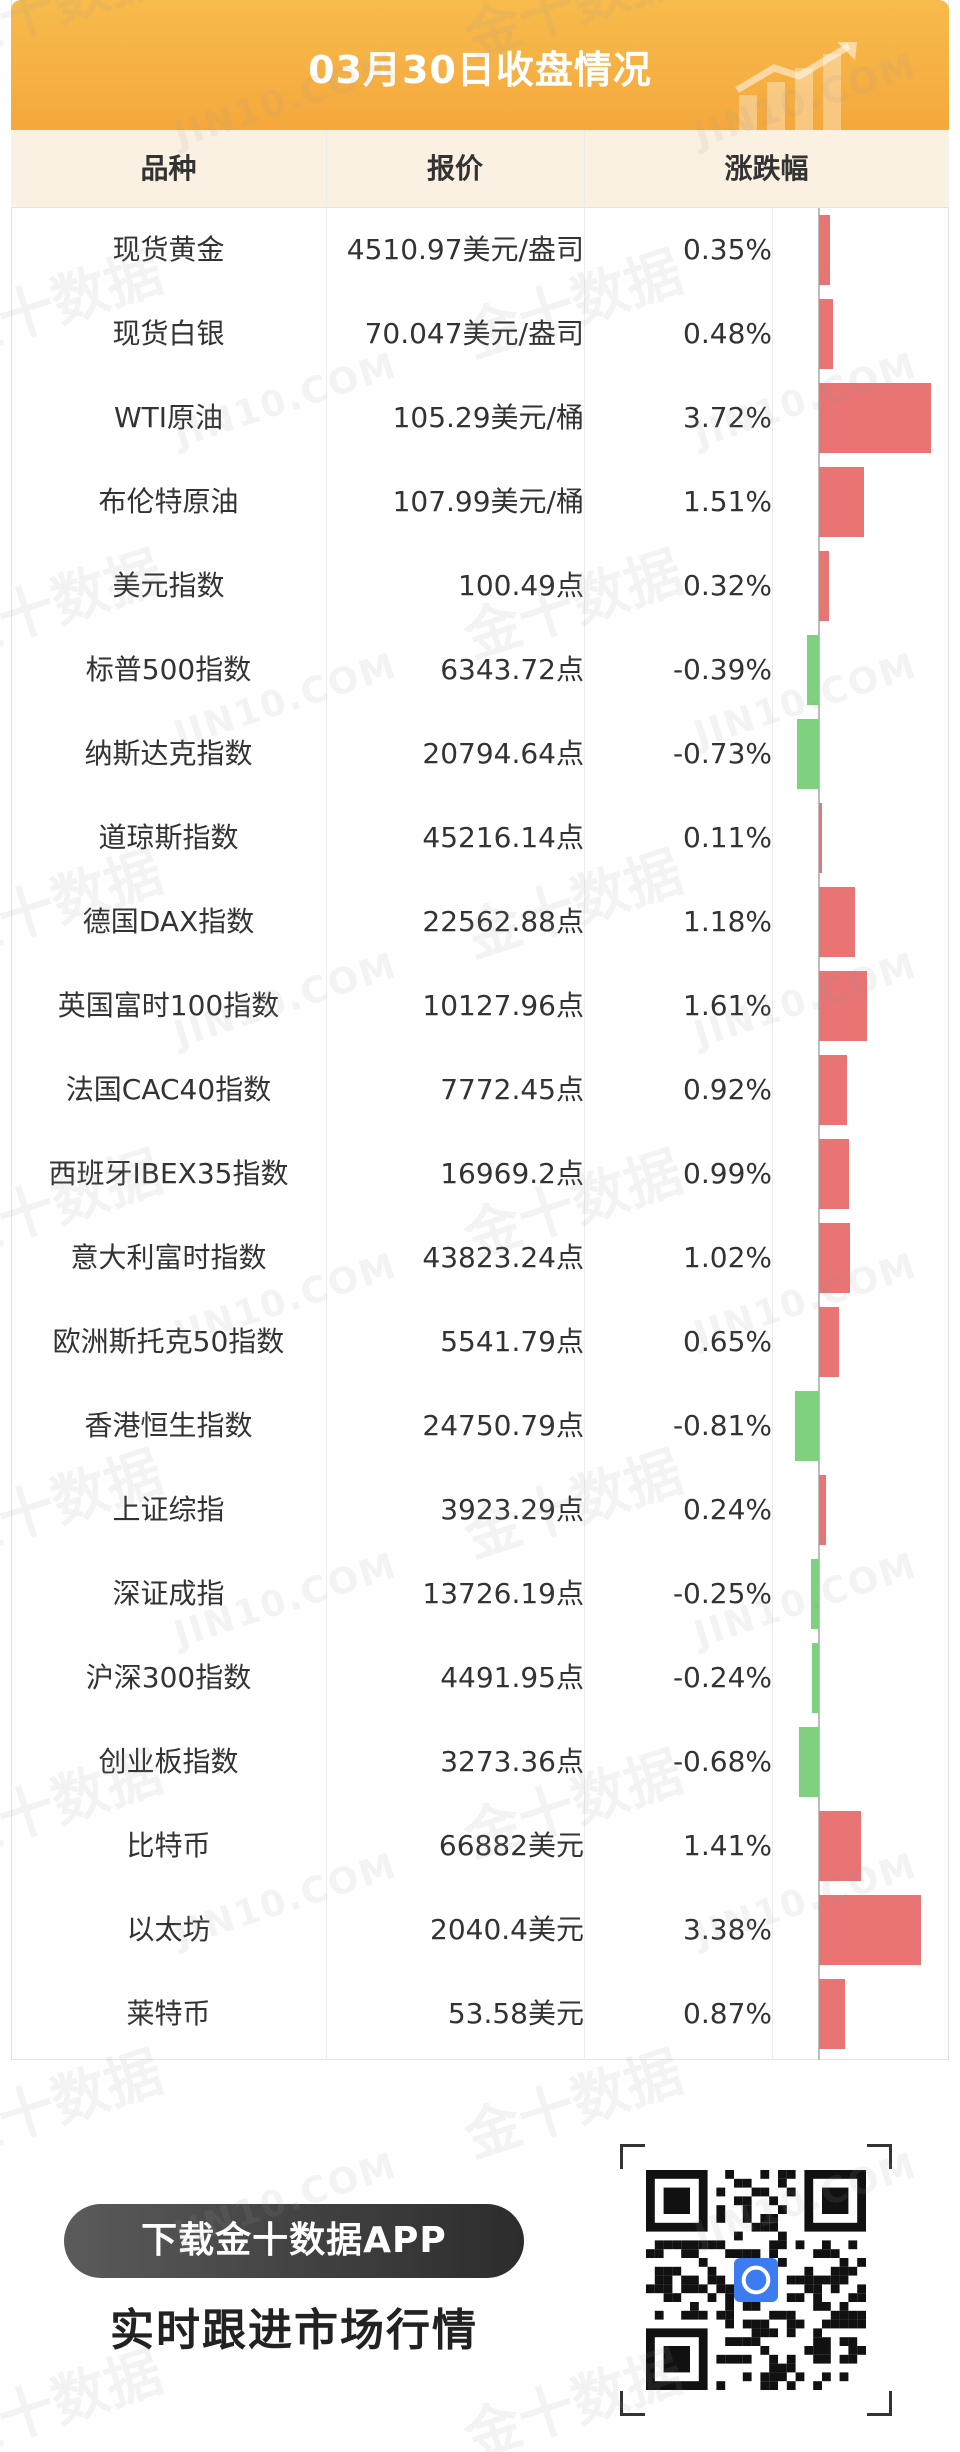 Image resolution: width=960 pixels, height=2452 pixels. I want to click on instrument-name: 纳斯达克指数, so click(168, 753).